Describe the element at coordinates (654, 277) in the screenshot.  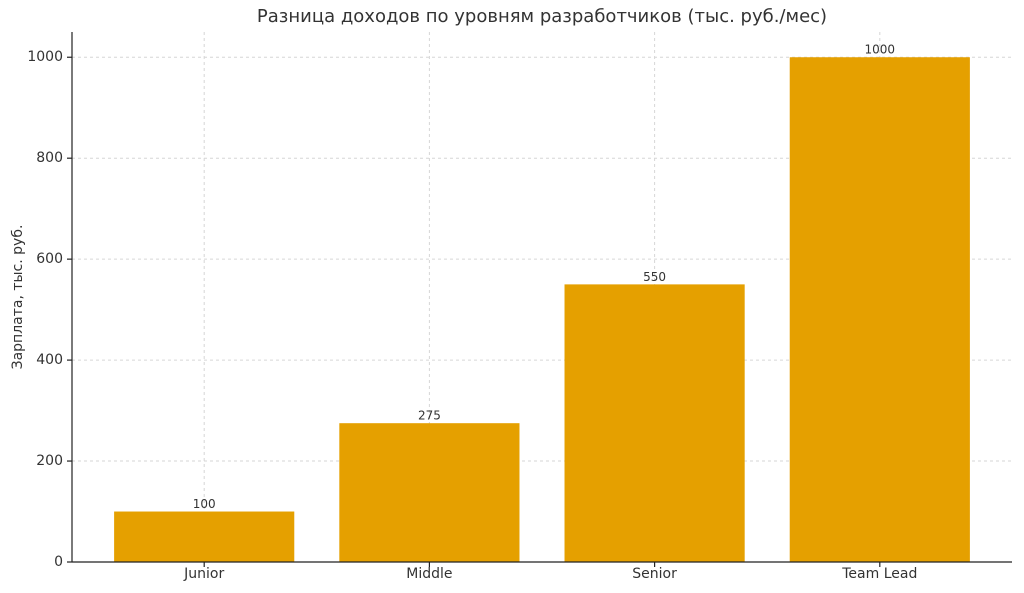
I see `value-label: 550` at that location.